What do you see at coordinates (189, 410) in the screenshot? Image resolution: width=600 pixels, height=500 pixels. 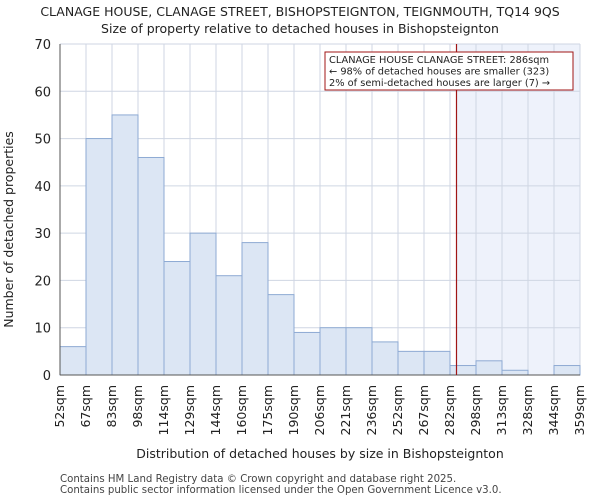 I see `x-tick-label: 129sqm` at bounding box center [189, 410].